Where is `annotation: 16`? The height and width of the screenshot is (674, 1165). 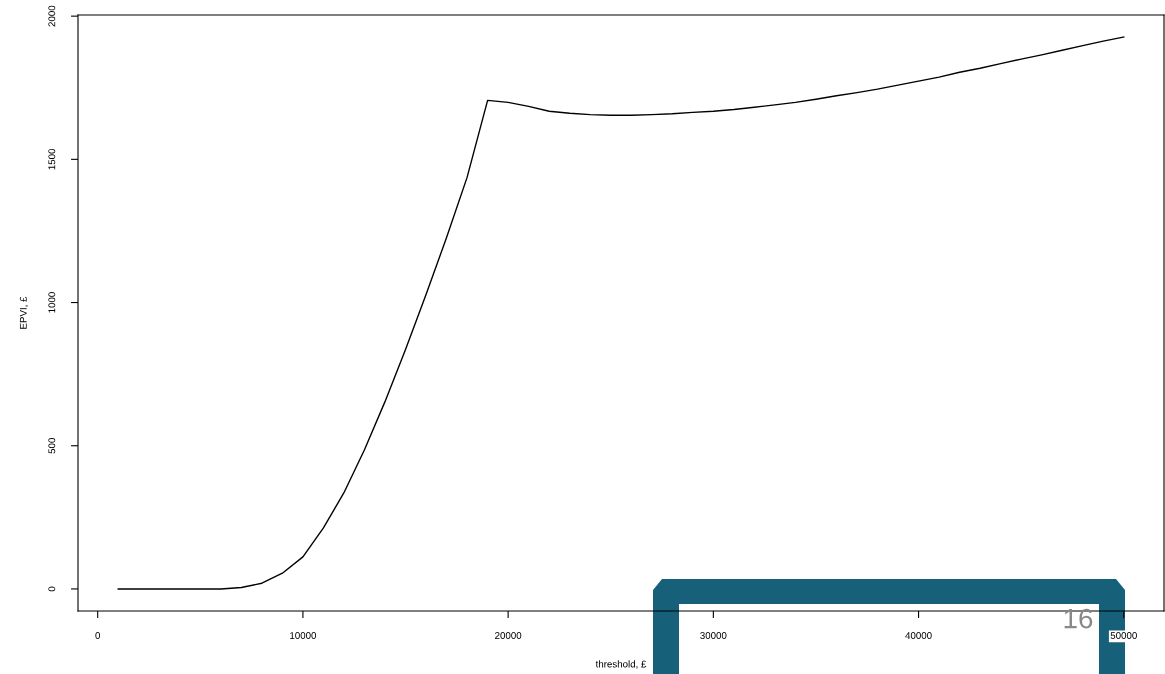
annotation: 16 is located at coordinates (1078, 618).